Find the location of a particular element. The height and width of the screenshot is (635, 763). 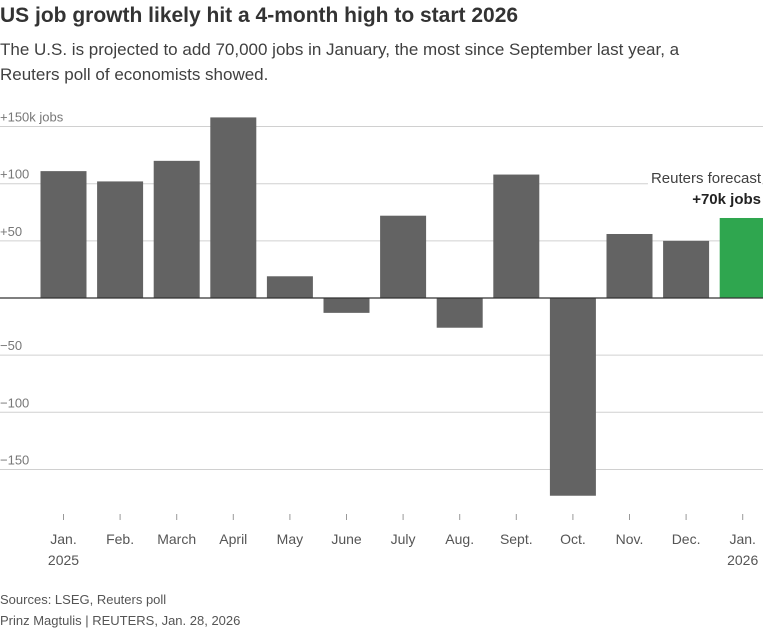

x-tick-label: Nov. is located at coordinates (630, 539).